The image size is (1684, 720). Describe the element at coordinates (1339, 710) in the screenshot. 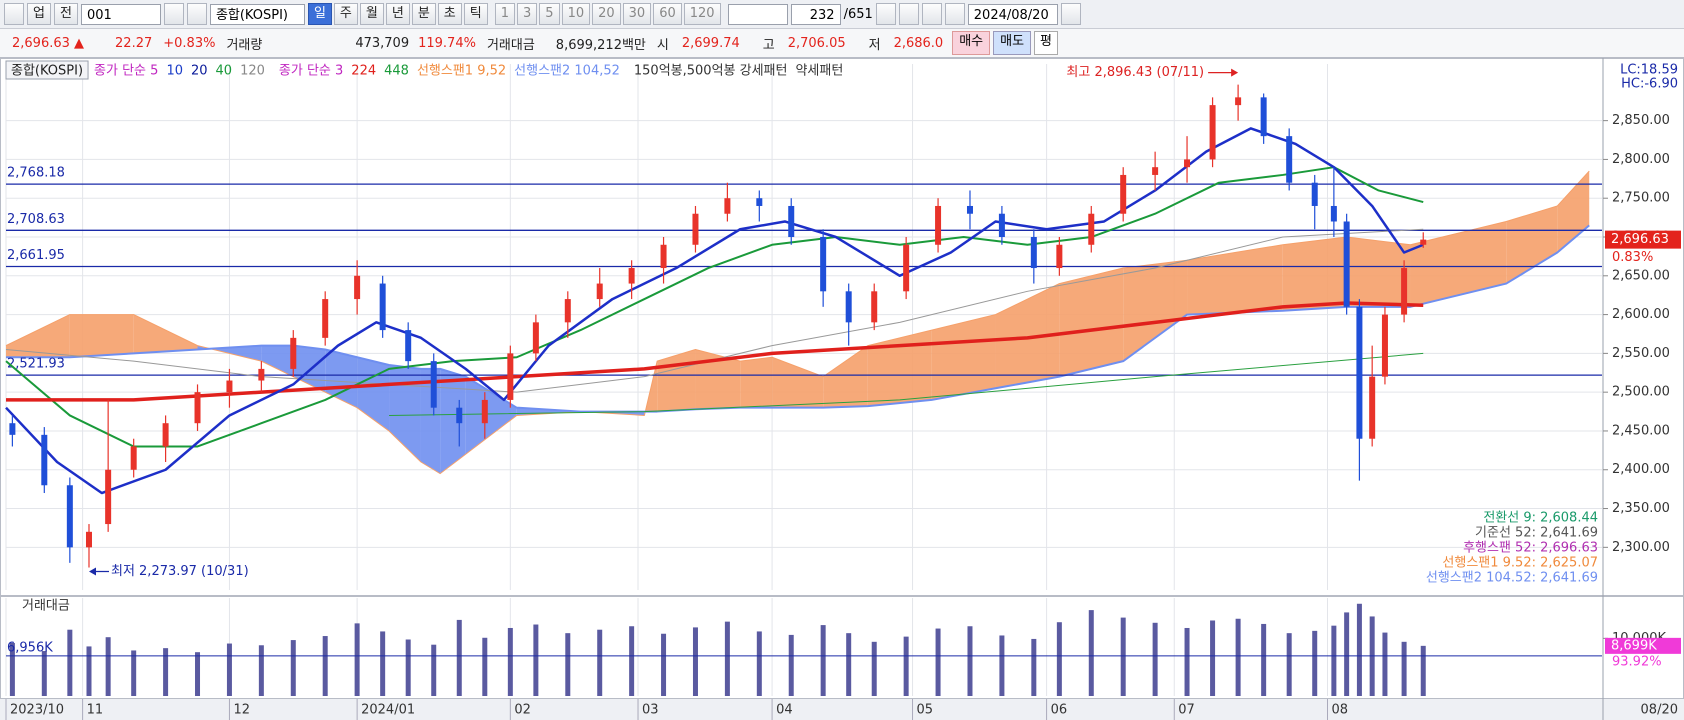

I see `x-tick-label: 08` at that location.